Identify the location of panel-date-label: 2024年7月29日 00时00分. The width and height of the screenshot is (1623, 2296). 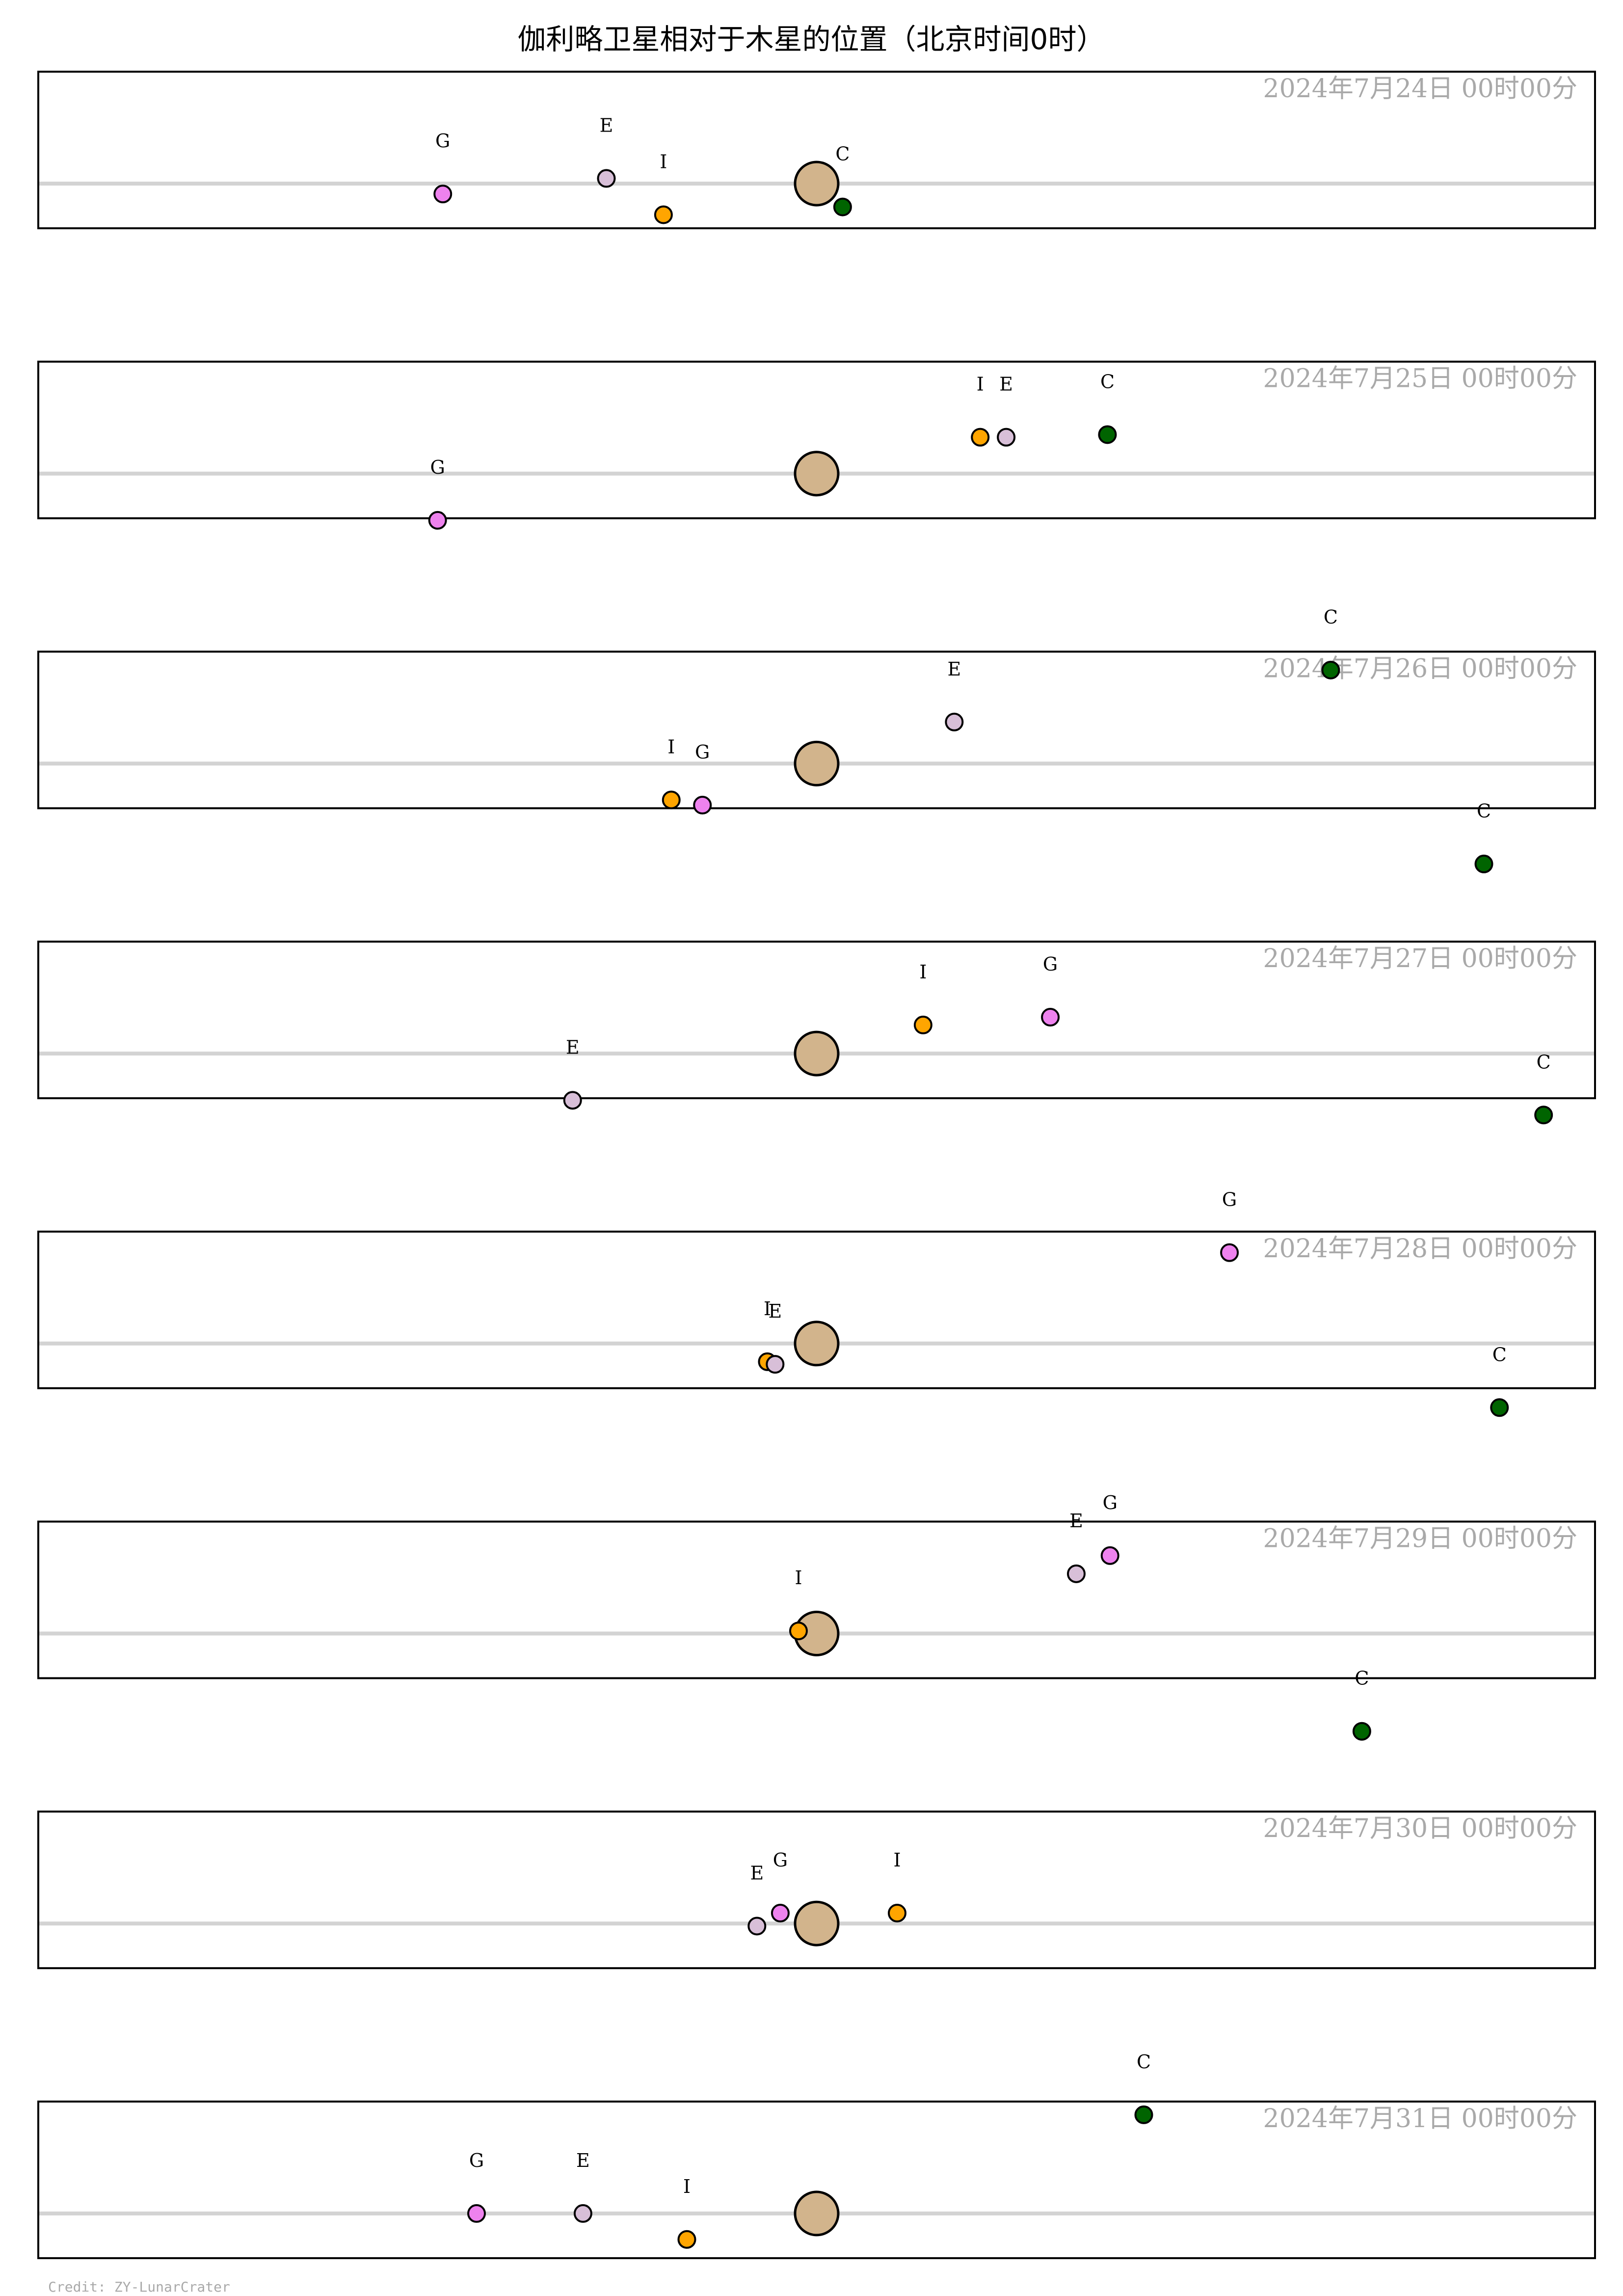
(1420, 1539).